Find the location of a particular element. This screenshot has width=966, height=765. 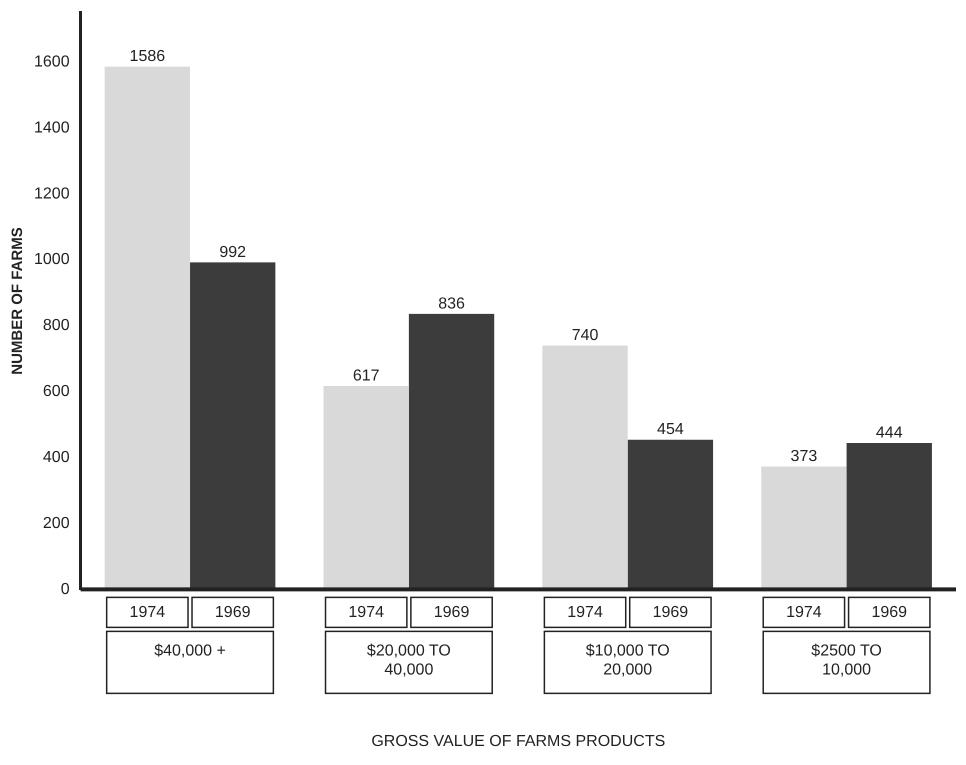

data-label: 992 is located at coordinates (232, 252).